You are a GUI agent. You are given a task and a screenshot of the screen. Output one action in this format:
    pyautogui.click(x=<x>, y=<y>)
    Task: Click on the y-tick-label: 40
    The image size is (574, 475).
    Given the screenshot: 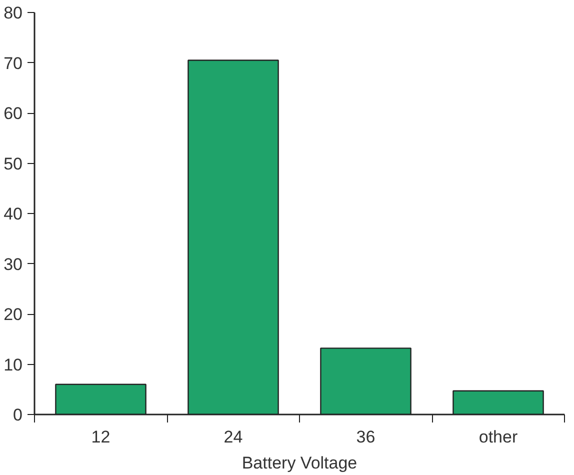 What is the action you would take?
    pyautogui.click(x=13, y=214)
    